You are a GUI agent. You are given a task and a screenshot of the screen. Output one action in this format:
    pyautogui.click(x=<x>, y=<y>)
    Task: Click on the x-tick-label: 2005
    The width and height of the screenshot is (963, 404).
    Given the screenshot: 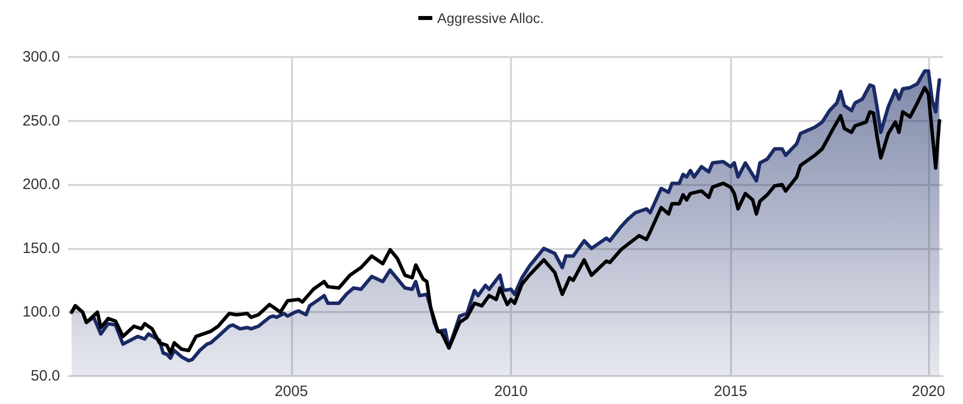 What is the action you would take?
    pyautogui.click(x=291, y=391)
    